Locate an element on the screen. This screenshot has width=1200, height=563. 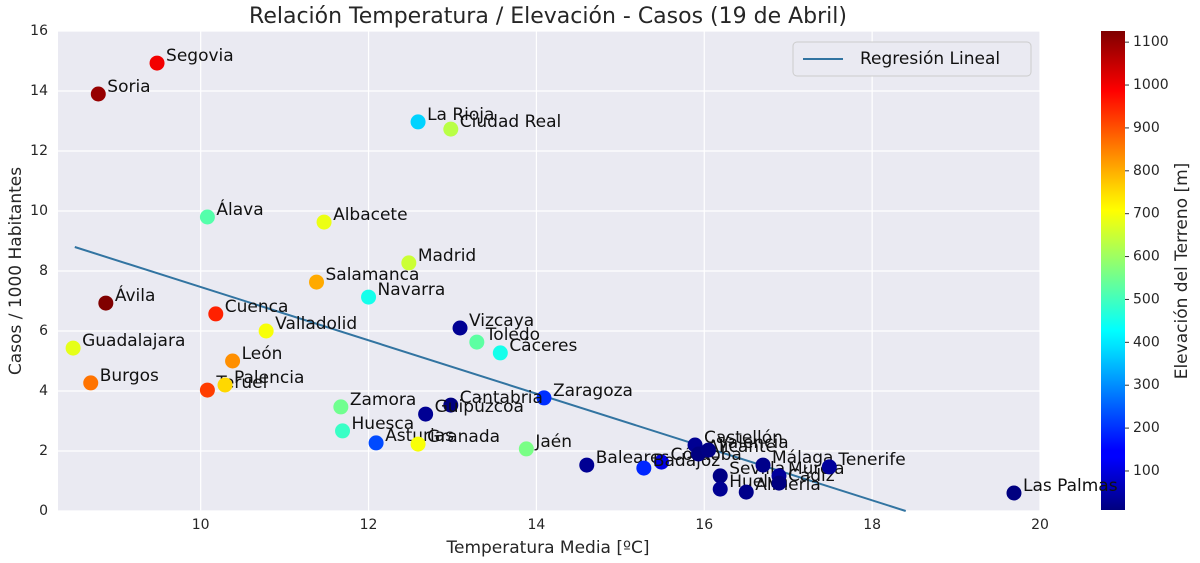
y-tick-label: 2 is located at coordinates (43, 451).